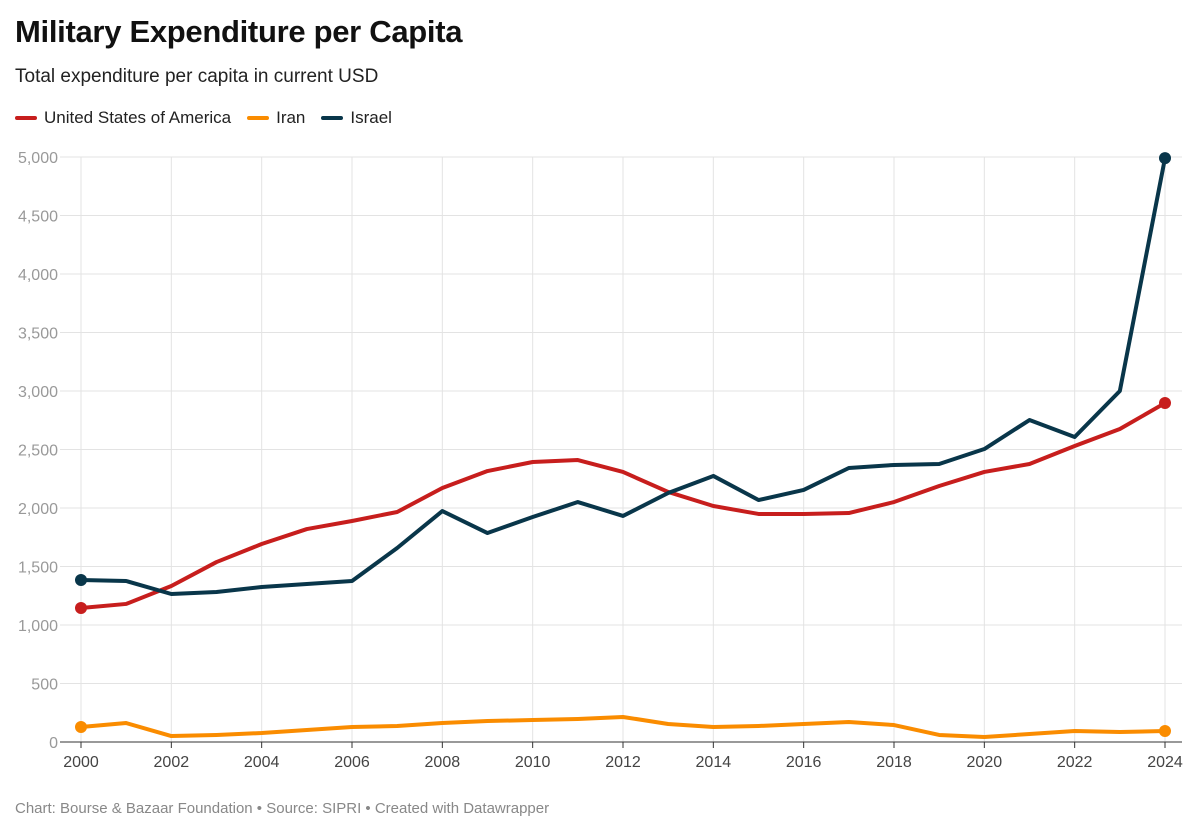  What do you see at coordinates (138, 117) in the screenshot?
I see `legend-label-usa: United States of America` at bounding box center [138, 117].